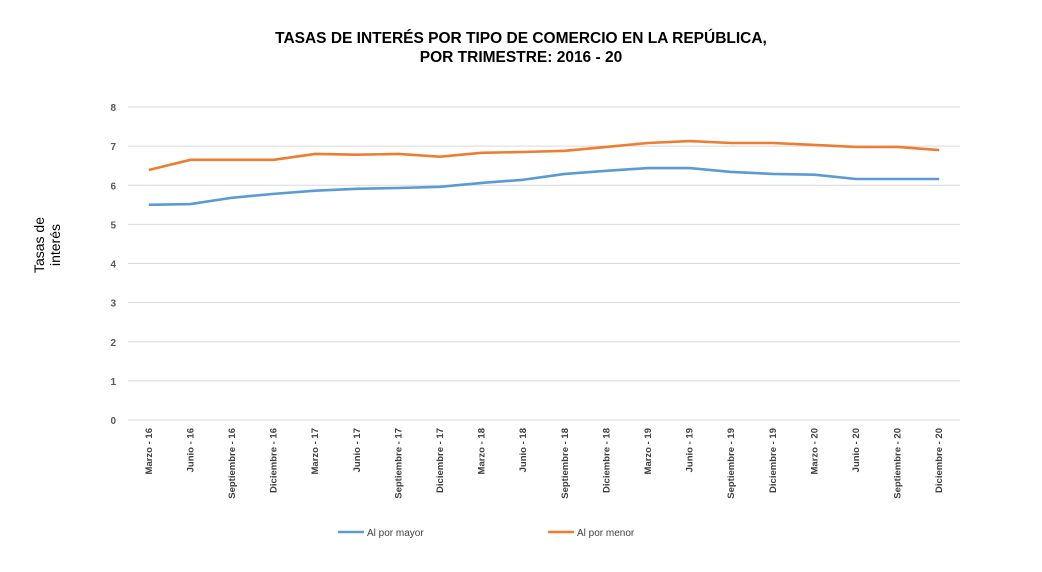  Describe the element at coordinates (814, 451) in the screenshot. I see `x-tick-label: Marzo - 20` at that location.